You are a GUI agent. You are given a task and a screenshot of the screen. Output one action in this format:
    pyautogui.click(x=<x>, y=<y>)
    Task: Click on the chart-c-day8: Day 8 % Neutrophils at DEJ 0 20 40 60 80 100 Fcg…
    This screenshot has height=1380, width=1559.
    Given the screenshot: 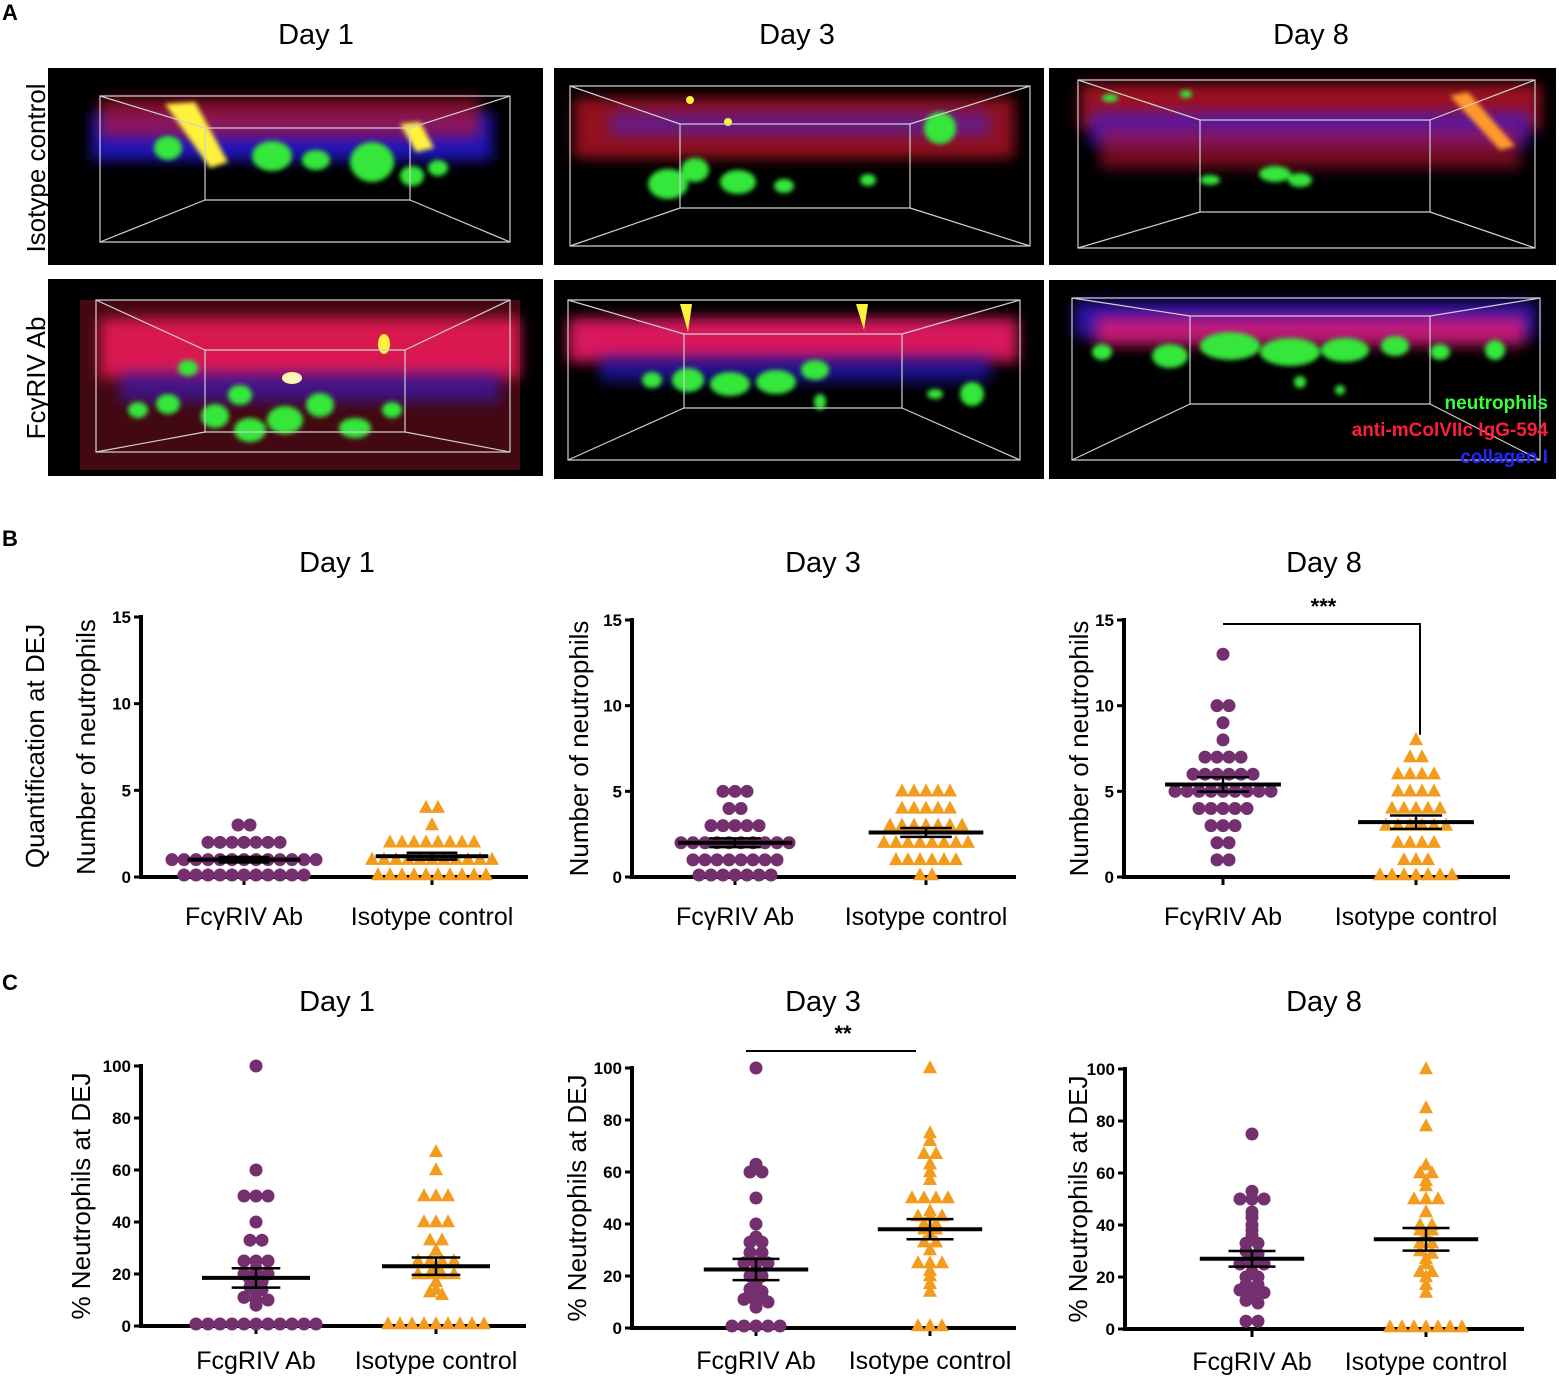 What is the action you would take?
    pyautogui.click(x=1293, y=1181)
    